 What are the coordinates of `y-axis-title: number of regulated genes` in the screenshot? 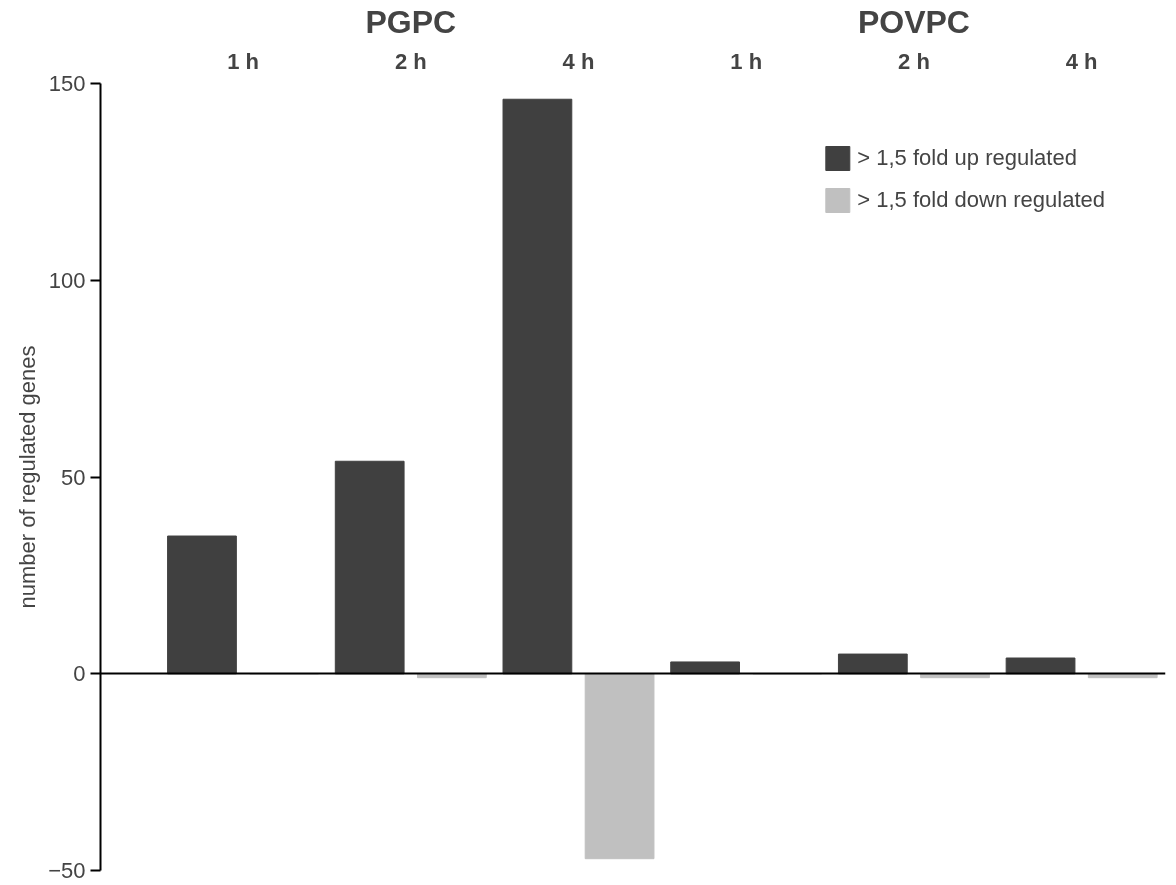 It's located at (28, 477).